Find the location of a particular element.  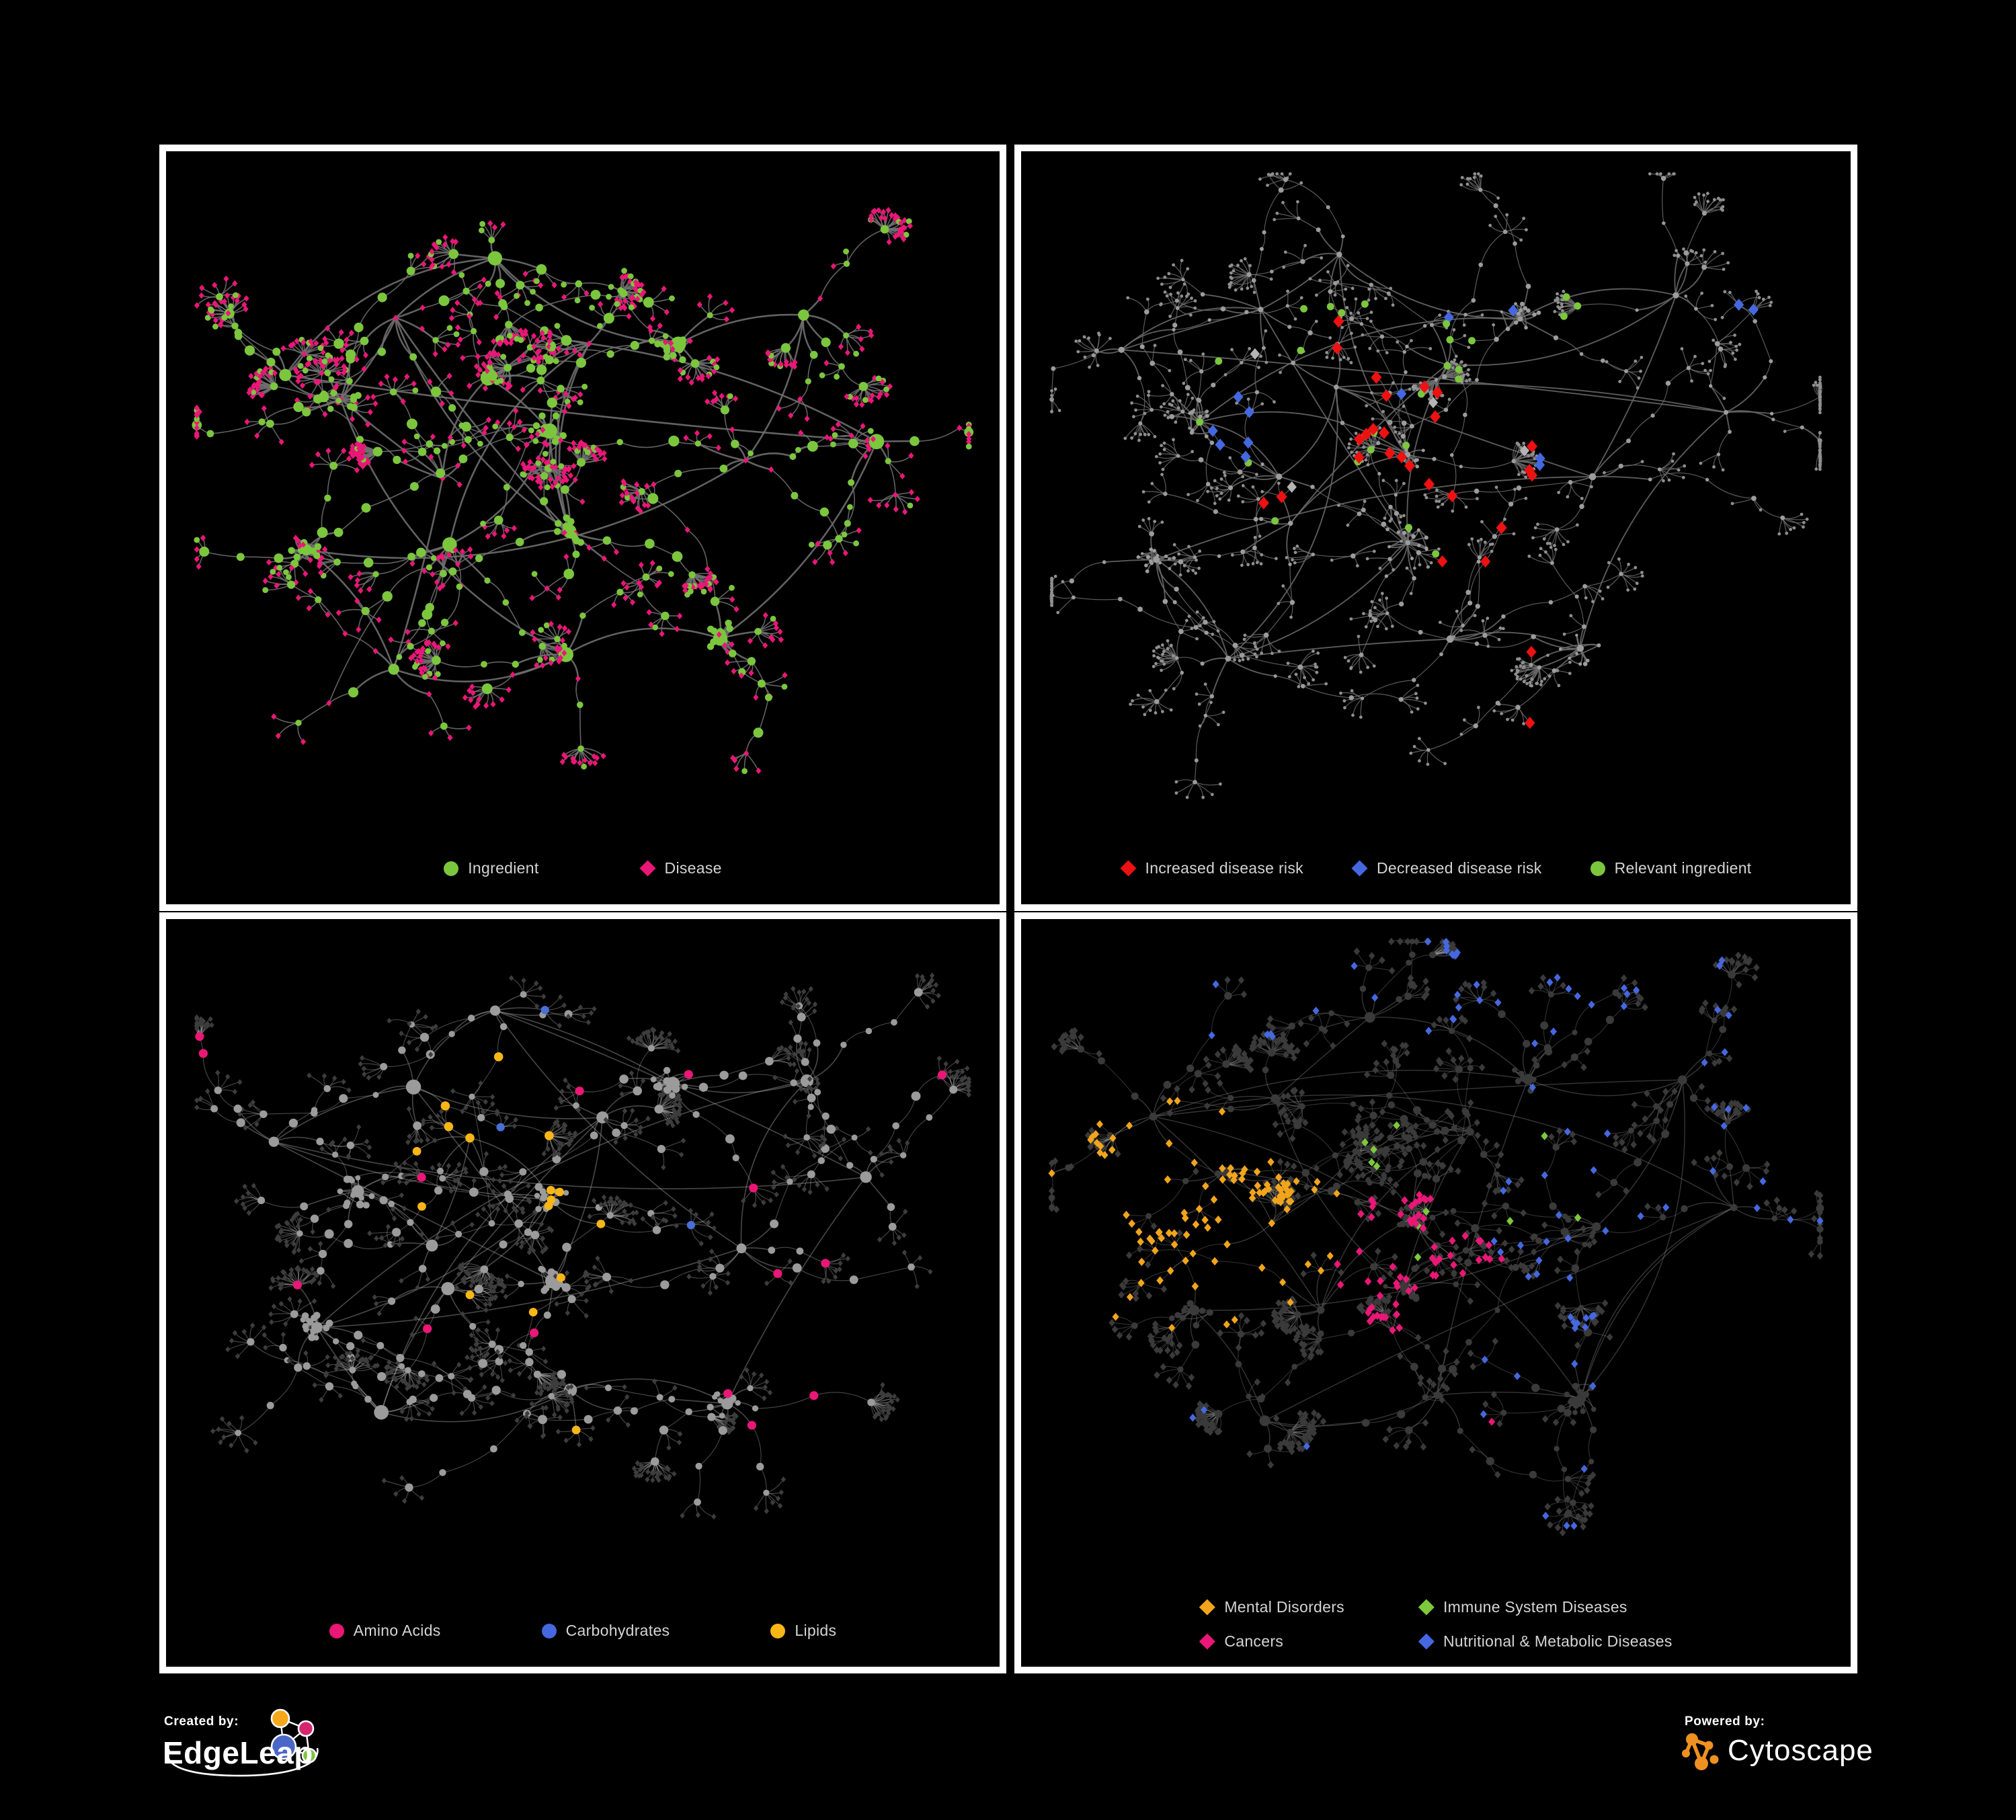

legend-item-relevant-ingredient: Relevant ingredient is located at coordinates (1671, 868).